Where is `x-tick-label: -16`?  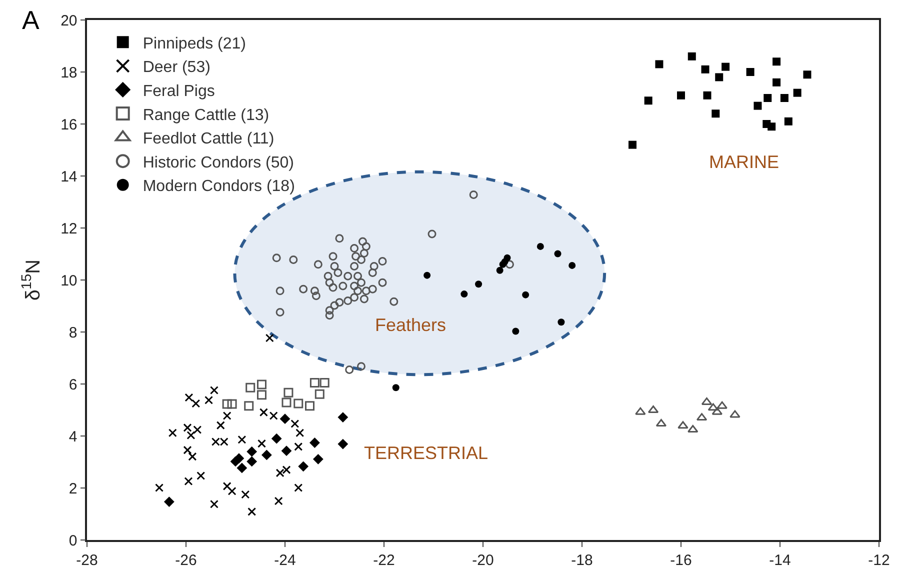
x-tick-label: -16 is located at coordinates (681, 560).